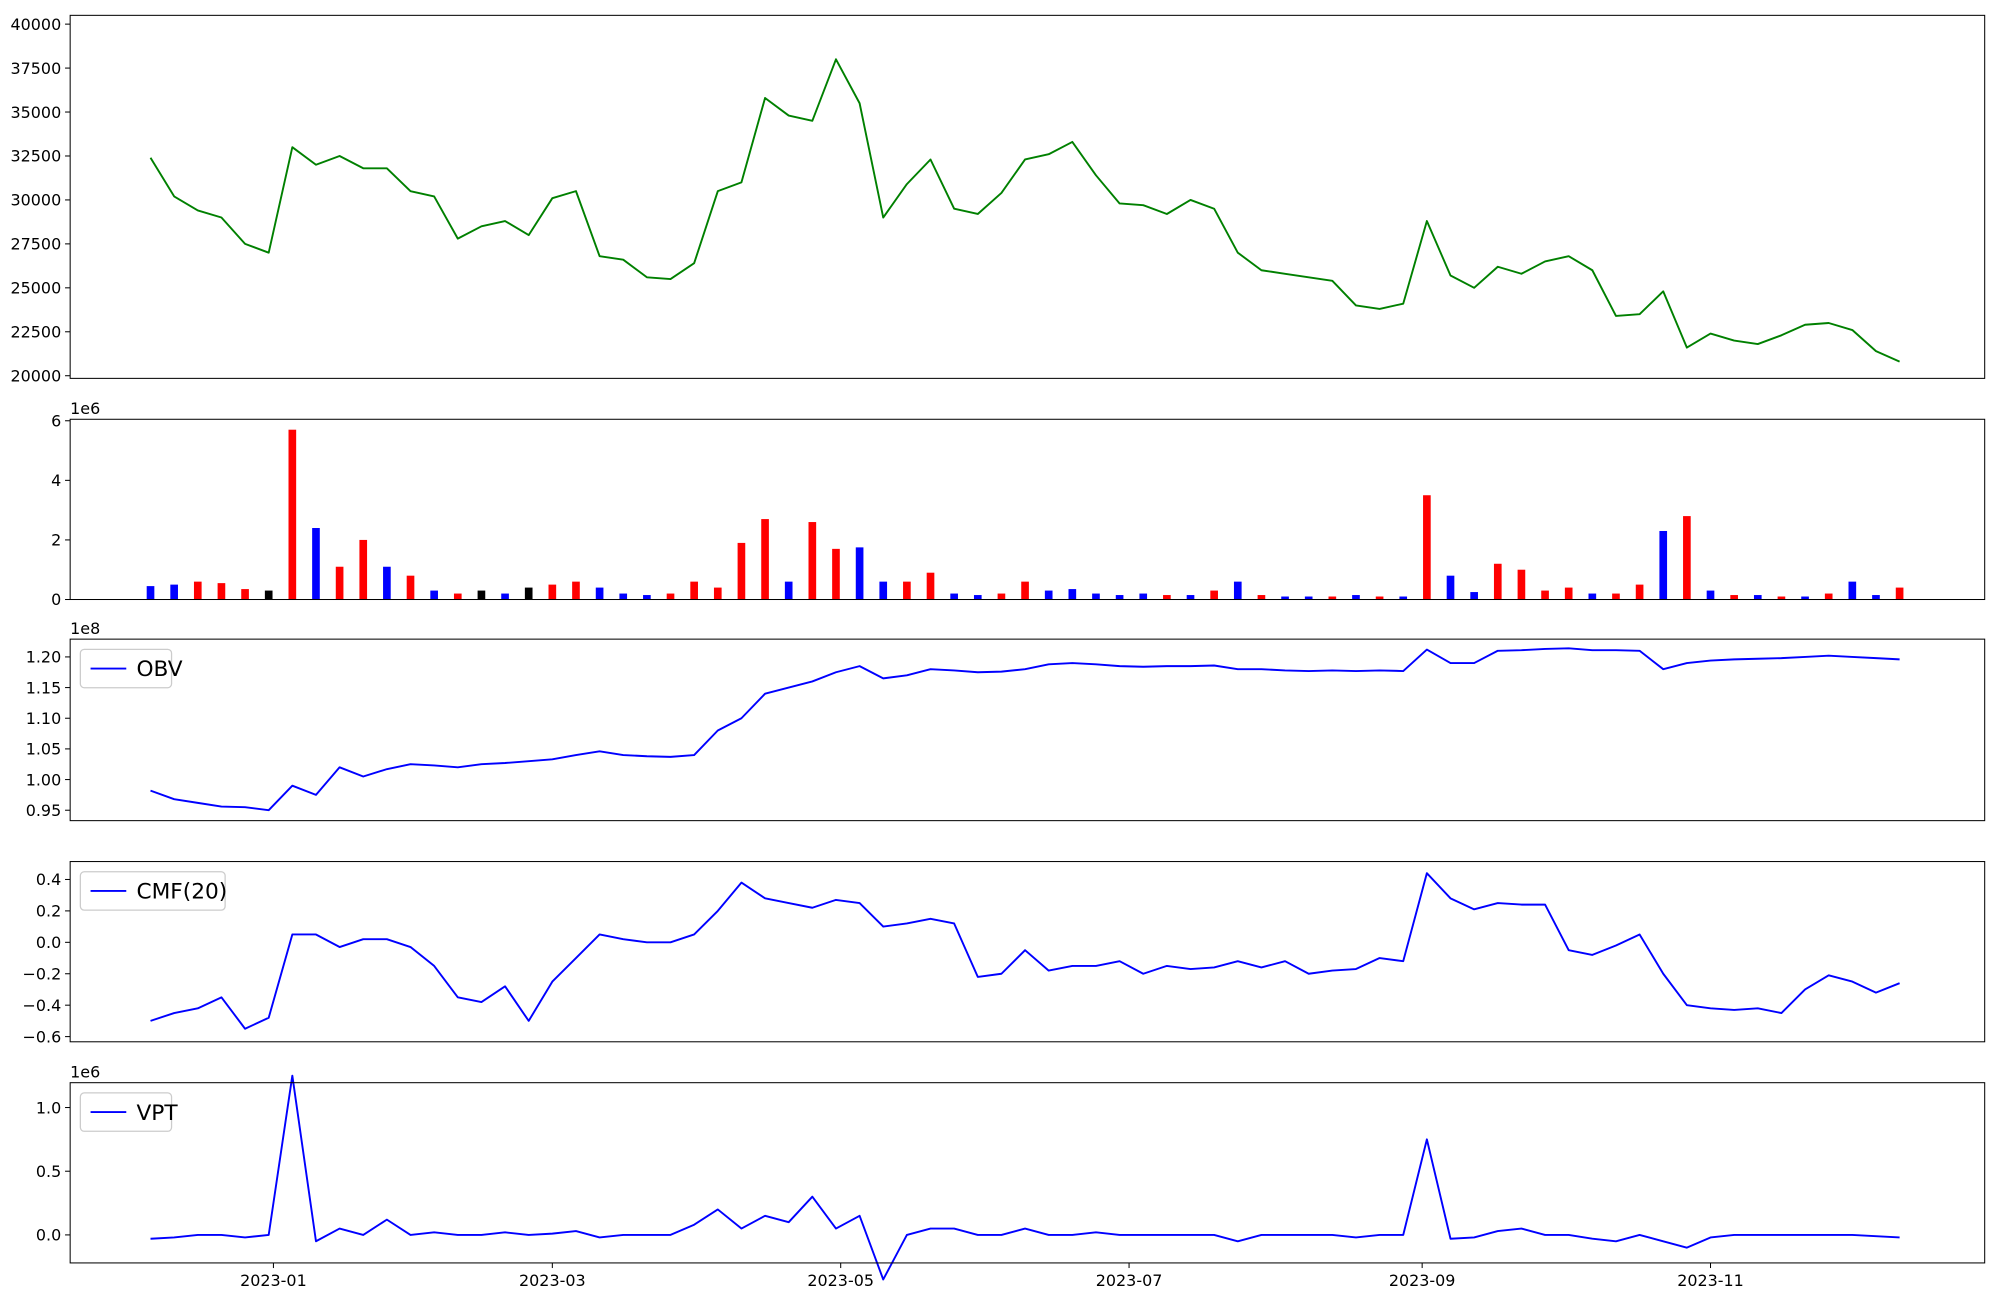 The height and width of the screenshot is (1300, 2000). What do you see at coordinates (56, 420) in the screenshot?
I see `y-tick-label: 6` at bounding box center [56, 420].